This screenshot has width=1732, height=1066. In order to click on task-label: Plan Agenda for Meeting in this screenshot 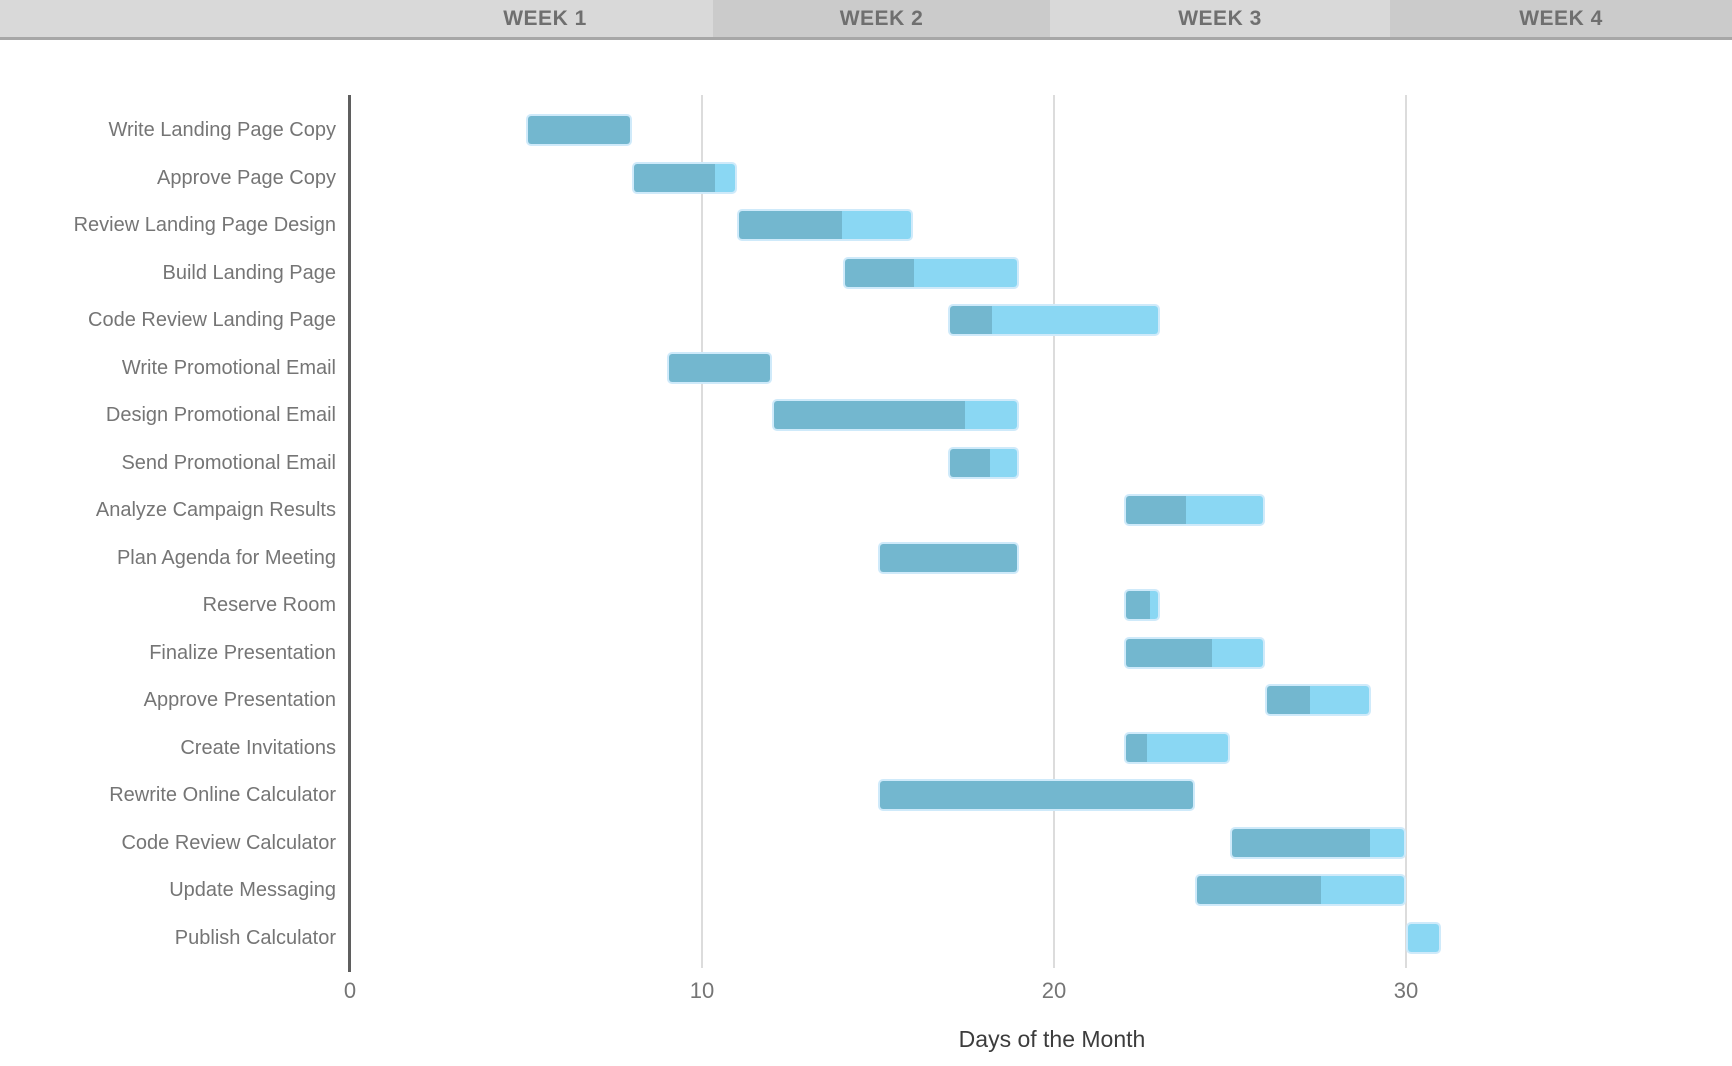, I will do `click(226, 557)`.